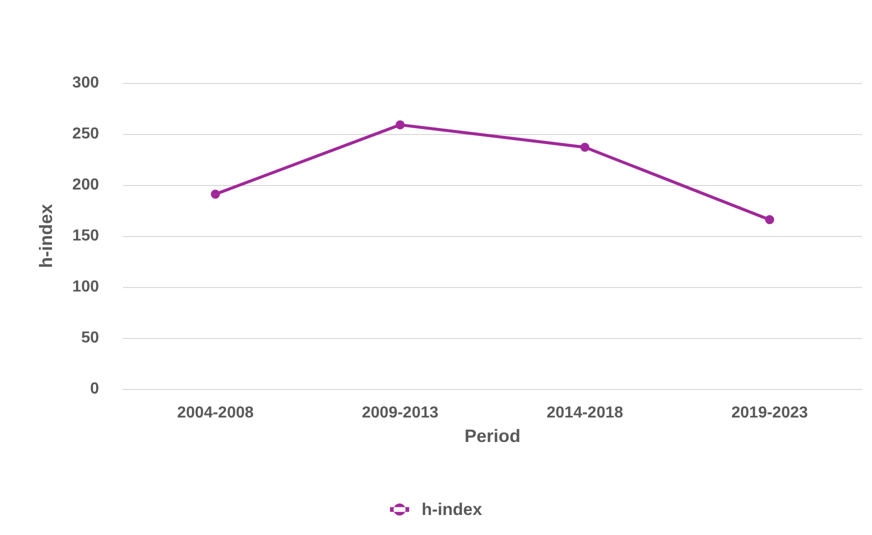 This screenshot has width=872, height=535. I want to click on x-tick-label: 2014-2018, so click(585, 413).